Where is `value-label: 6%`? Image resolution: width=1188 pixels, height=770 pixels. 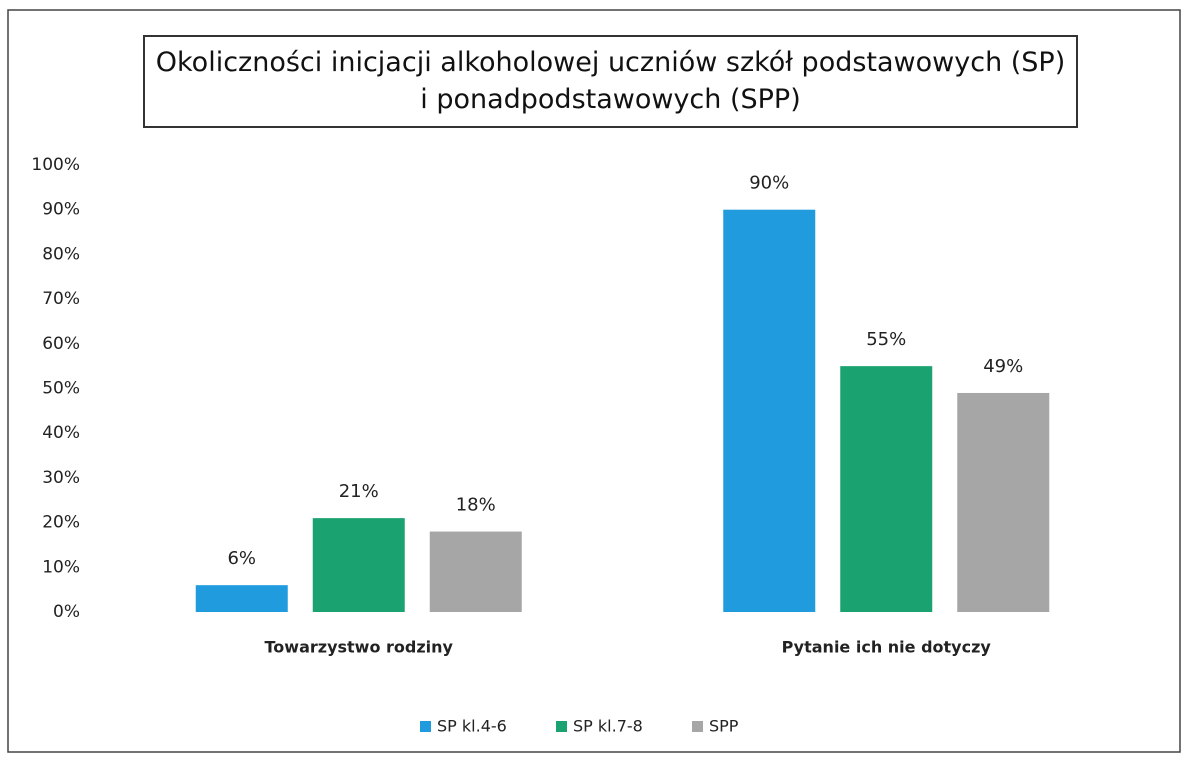
value-label: 6% is located at coordinates (241, 558).